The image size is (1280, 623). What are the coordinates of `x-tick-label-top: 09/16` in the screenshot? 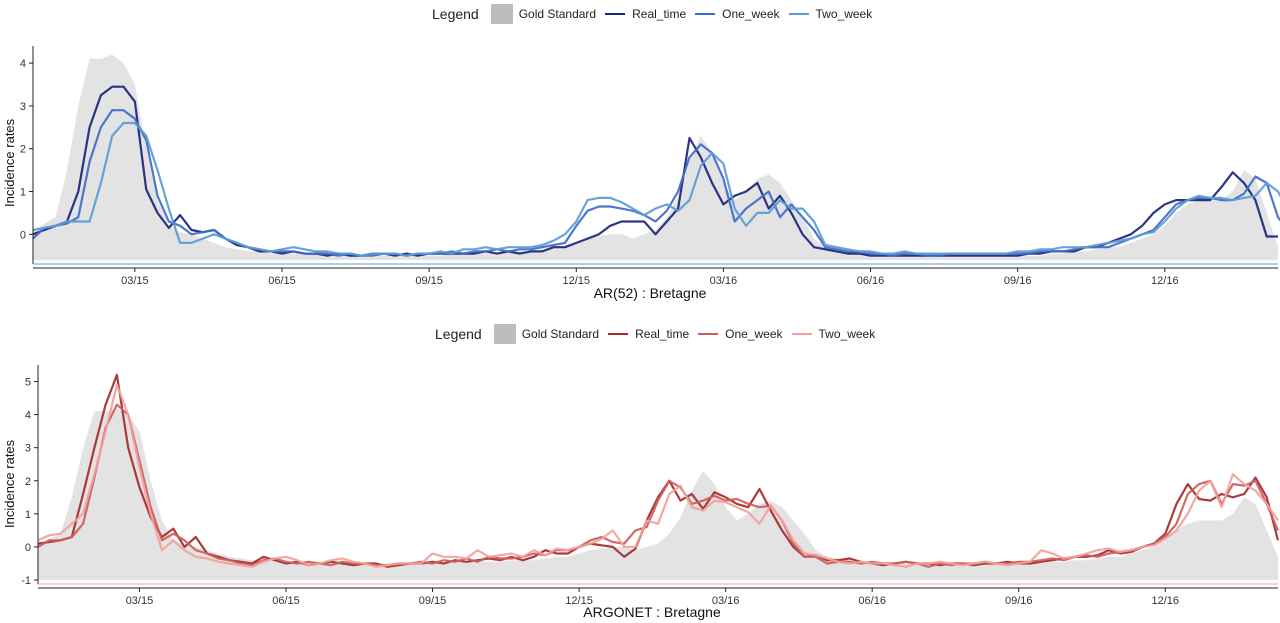 It's located at (1018, 281).